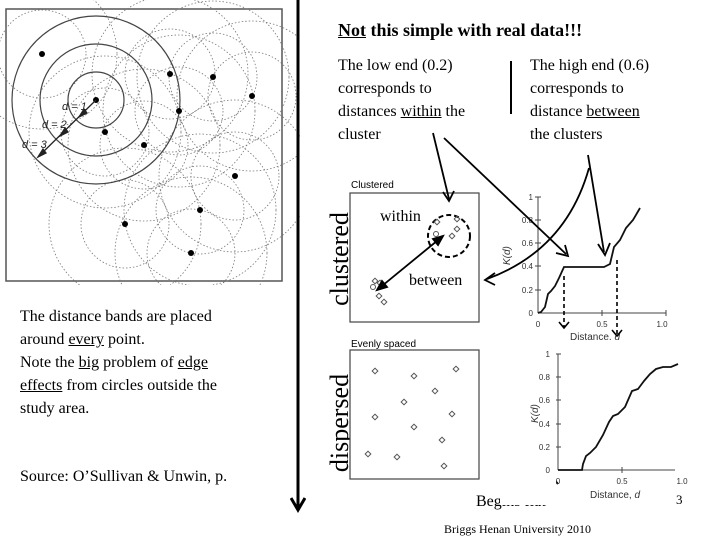 Image resolution: width=720 pixels, height=540 pixels. What do you see at coordinates (590, 65) in the screenshot?
I see `high-end-line1: The high end (0.6)` at bounding box center [590, 65].